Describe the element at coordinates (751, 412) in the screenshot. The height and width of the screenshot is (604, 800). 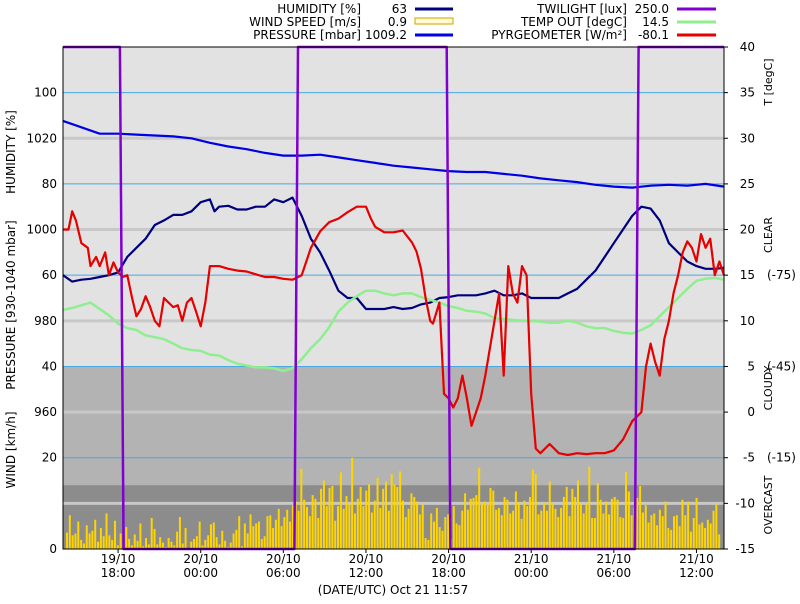
I see `temp-tick-label: 0` at that location.